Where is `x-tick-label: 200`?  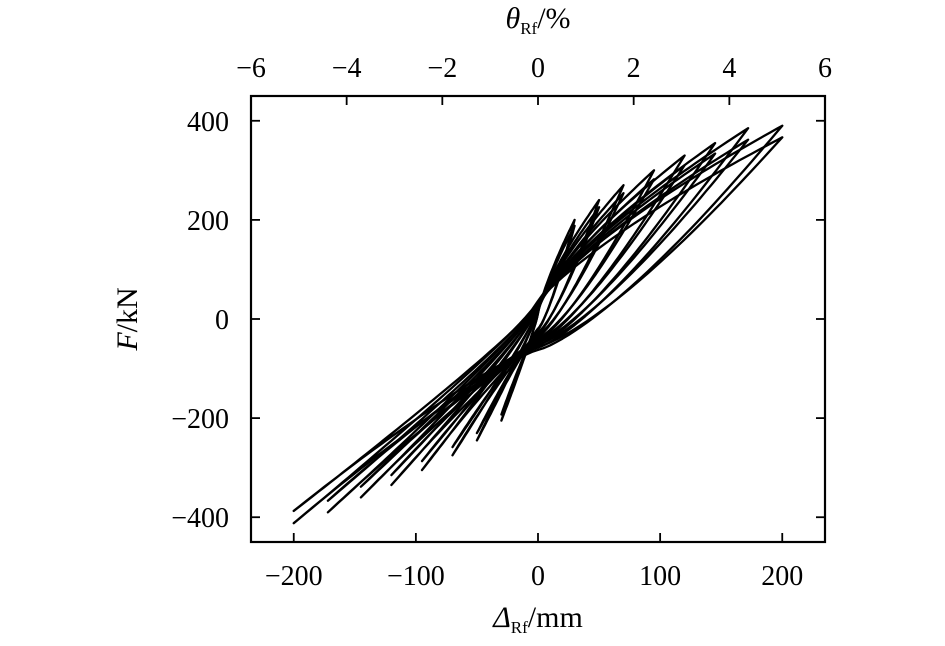
x-tick-label: 200 is located at coordinates (782, 576).